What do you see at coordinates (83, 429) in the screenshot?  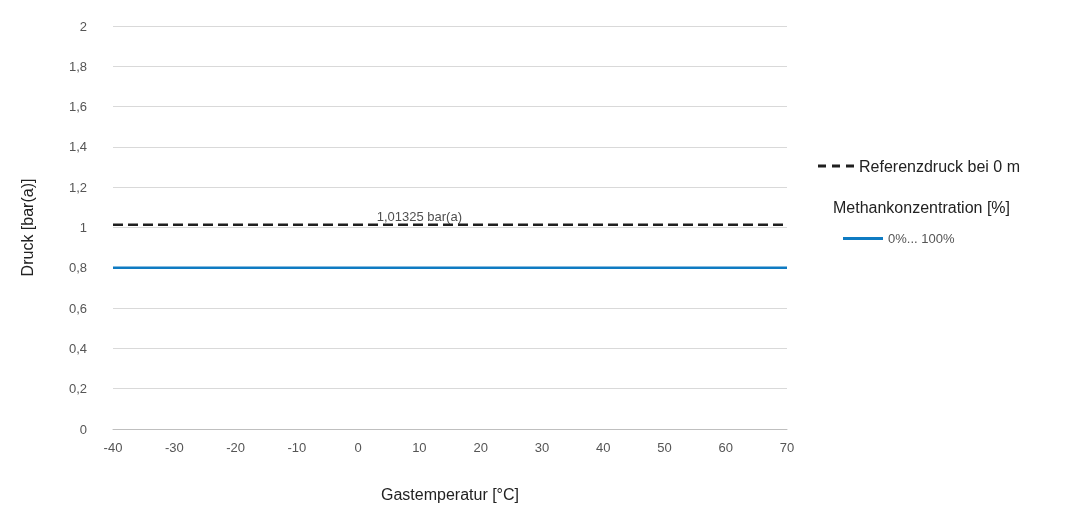 I see `y-tick-label: 0` at bounding box center [83, 429].